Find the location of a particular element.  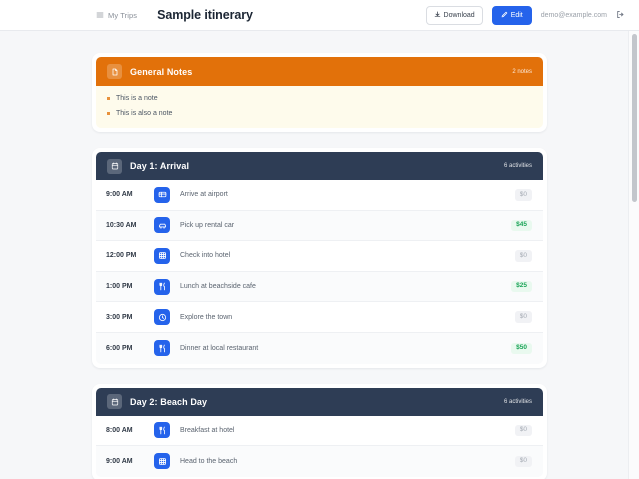

activity-time: 6:00 PM is located at coordinates (119, 348).